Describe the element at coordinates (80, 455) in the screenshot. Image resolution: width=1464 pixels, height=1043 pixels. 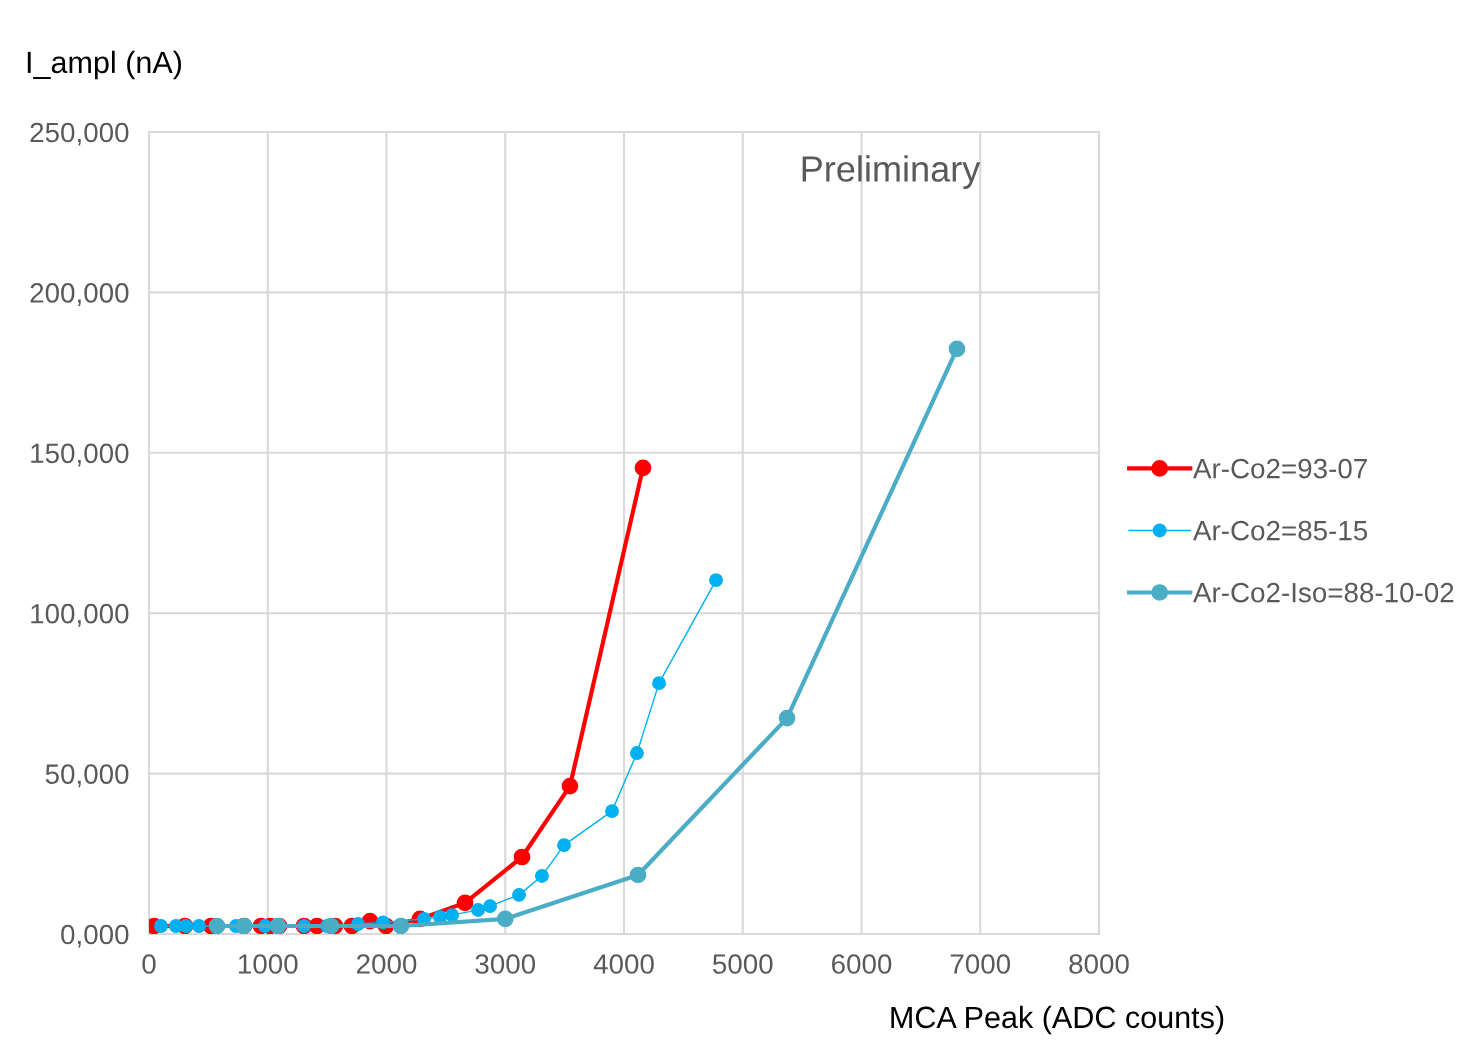
I see `y-tick-label: 150,000` at that location.